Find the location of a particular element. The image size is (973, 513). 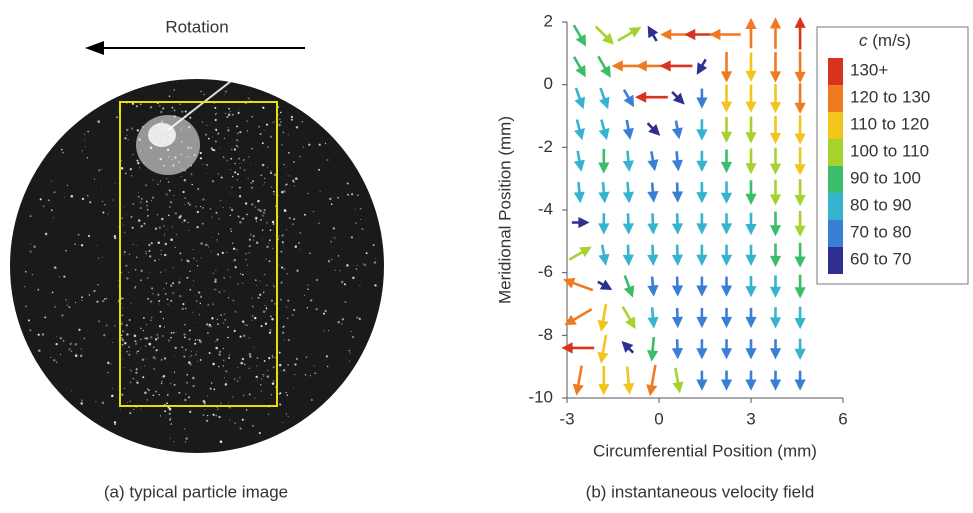

rotation-arrow-head is located at coordinates (94, 48).